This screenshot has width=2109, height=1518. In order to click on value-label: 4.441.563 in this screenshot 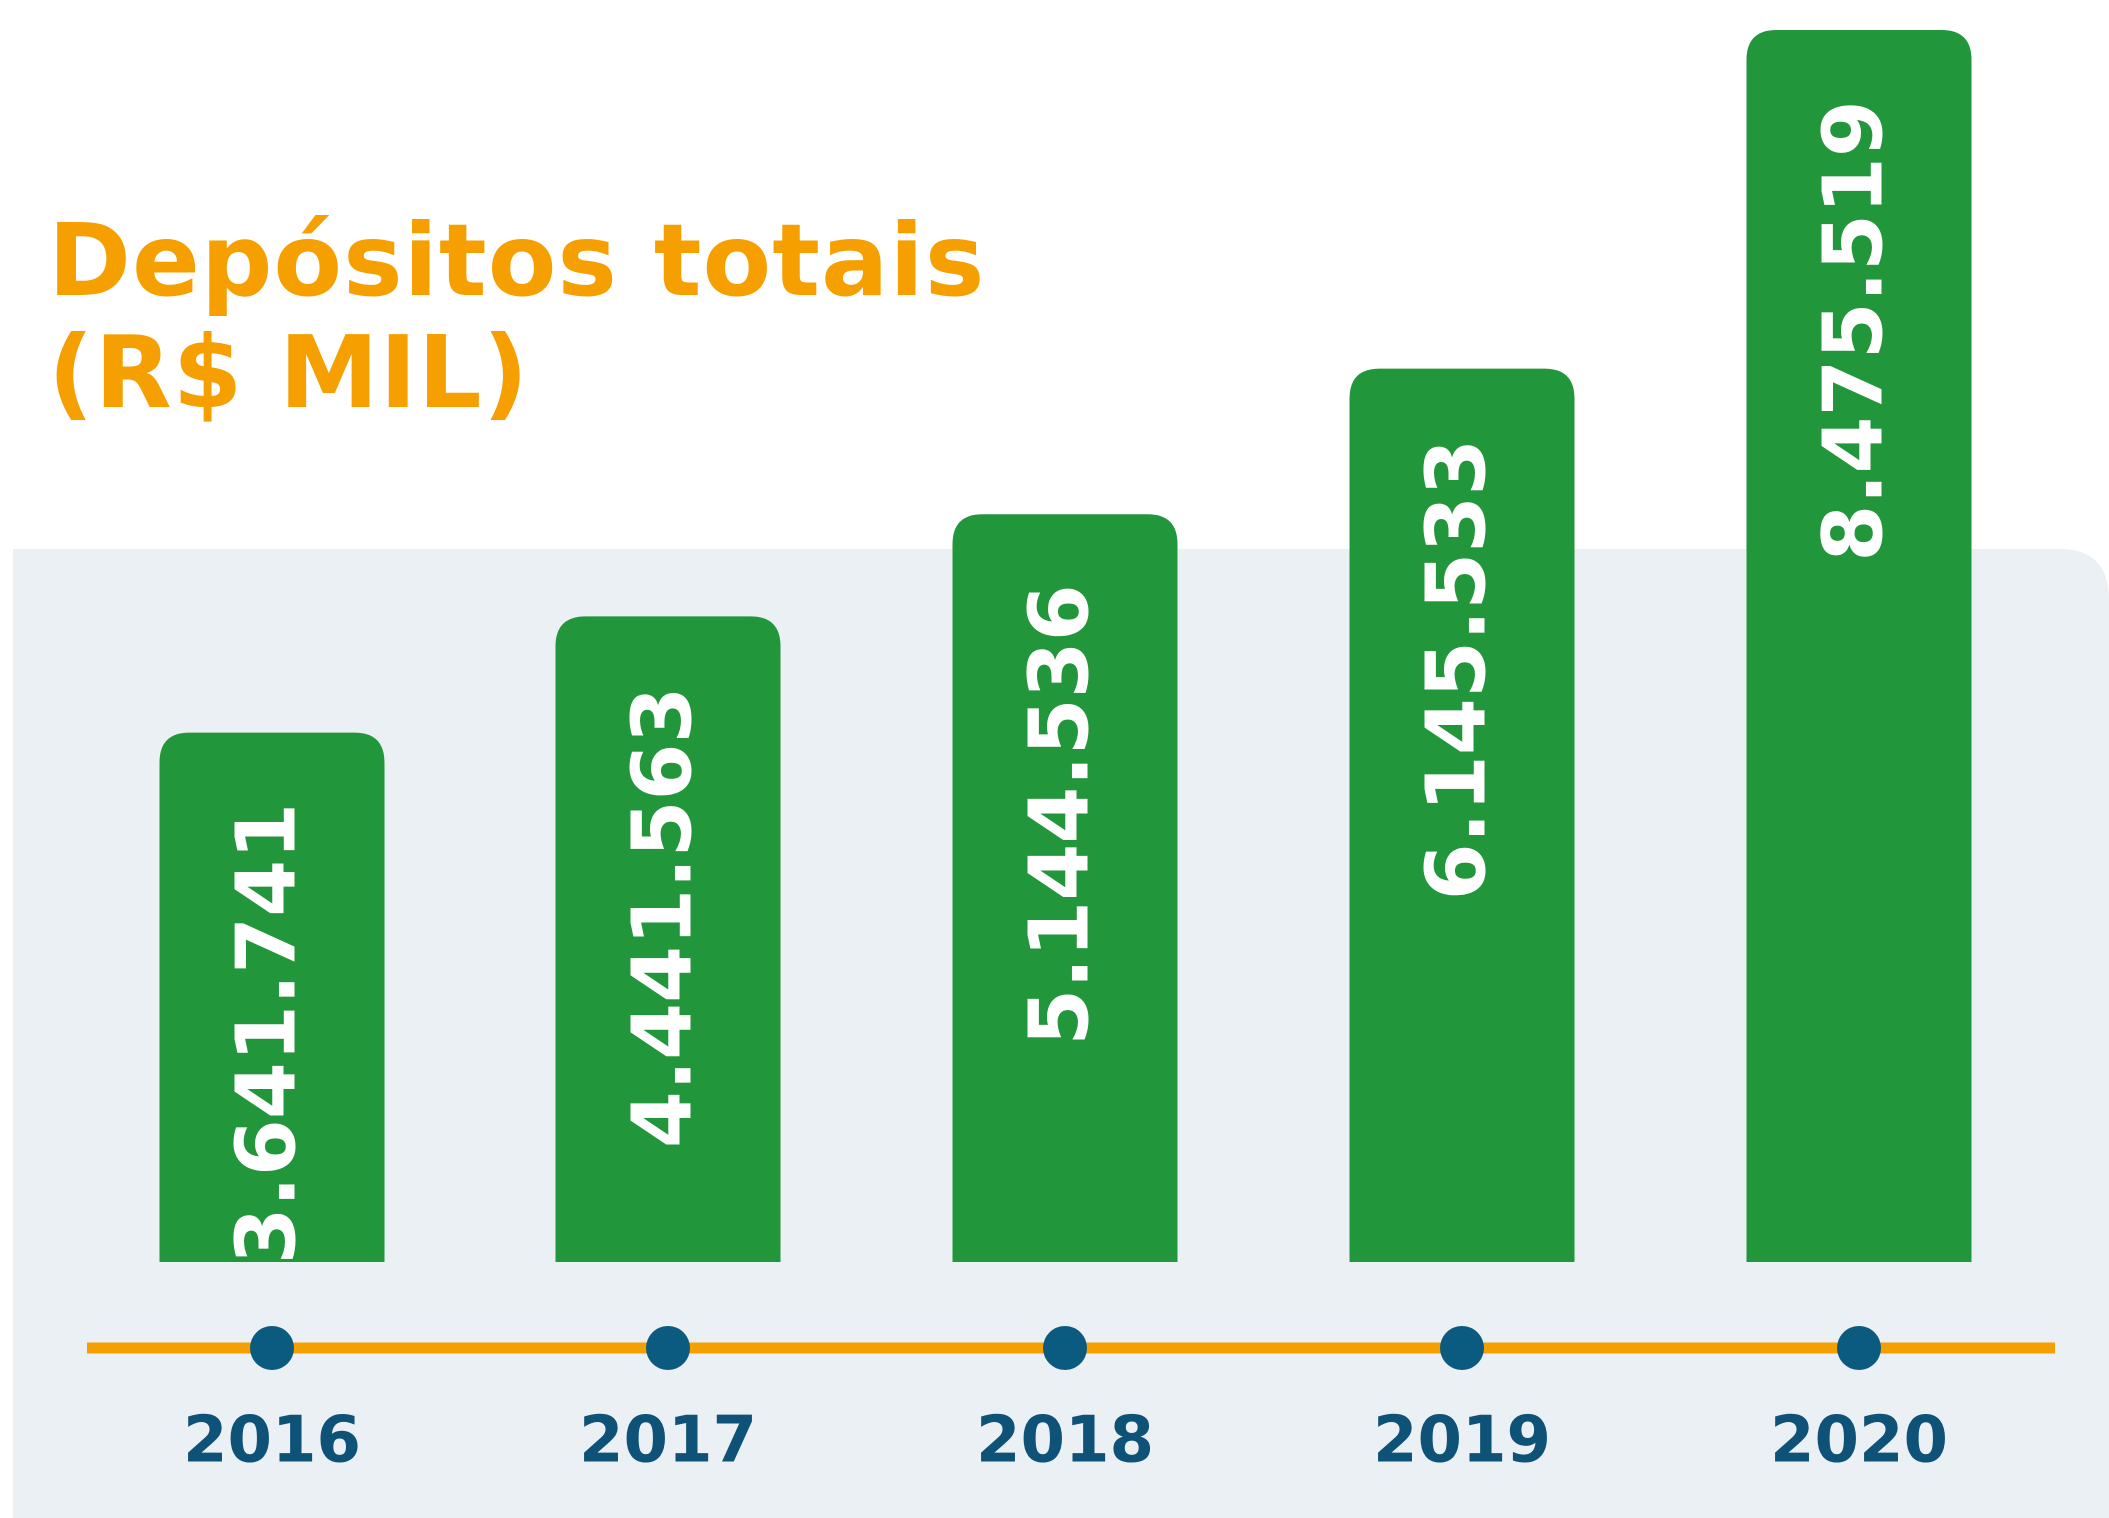, I will do `click(662, 917)`.